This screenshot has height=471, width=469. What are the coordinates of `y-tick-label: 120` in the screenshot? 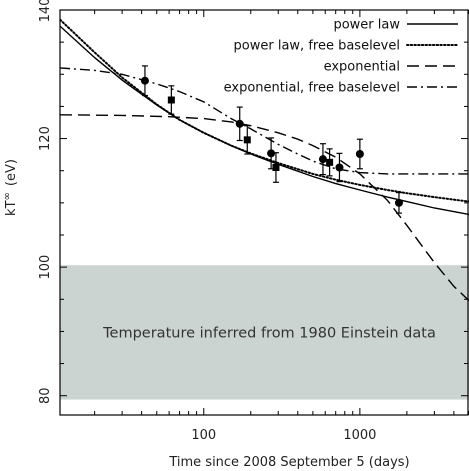 It's located at (45, 138).